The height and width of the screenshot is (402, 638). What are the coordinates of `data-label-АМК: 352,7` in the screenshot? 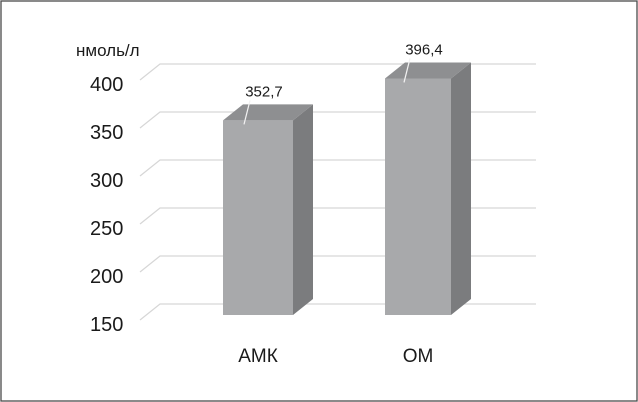 It's located at (264, 91).